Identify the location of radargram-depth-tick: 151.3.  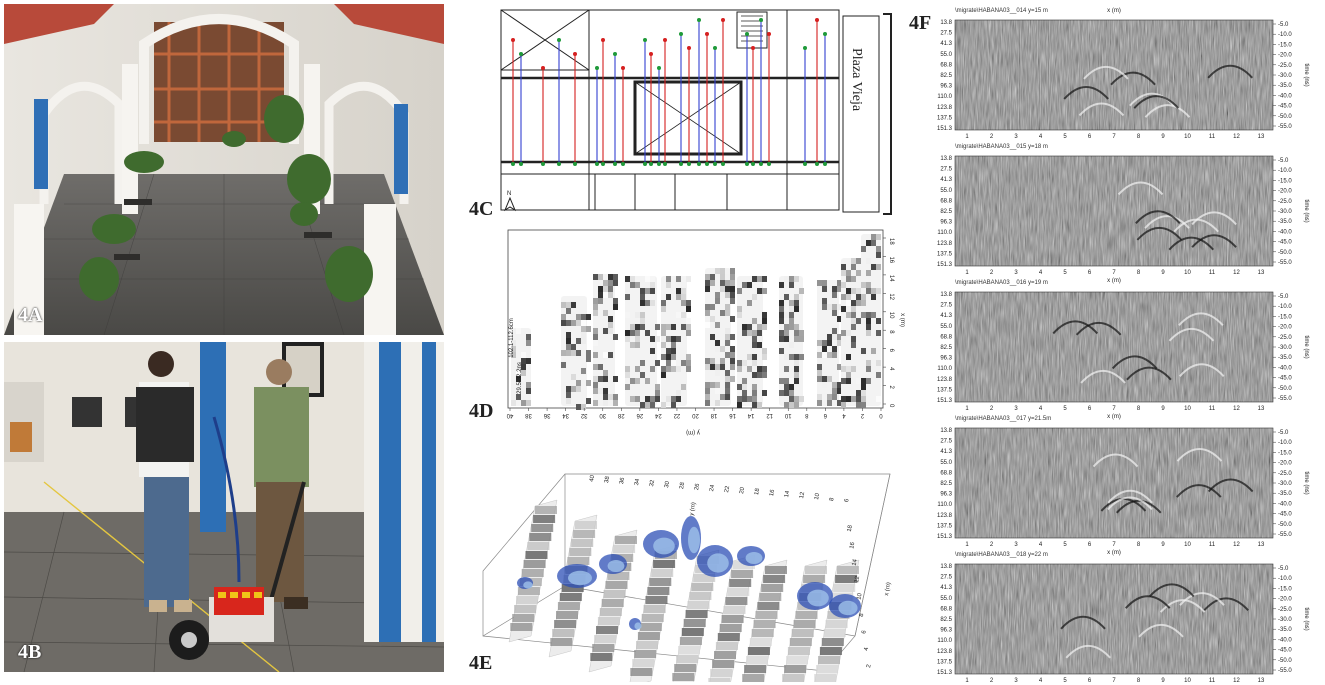
(945, 537).